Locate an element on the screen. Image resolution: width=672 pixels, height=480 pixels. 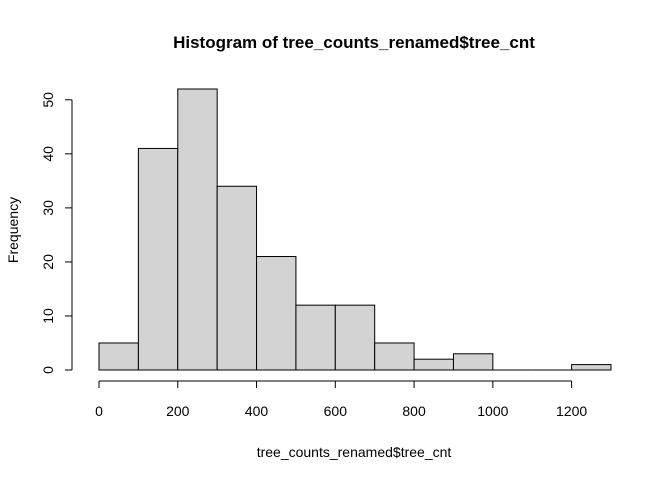
y-axis: 0 10 20 30 40 50 is located at coordinates (56, 233).